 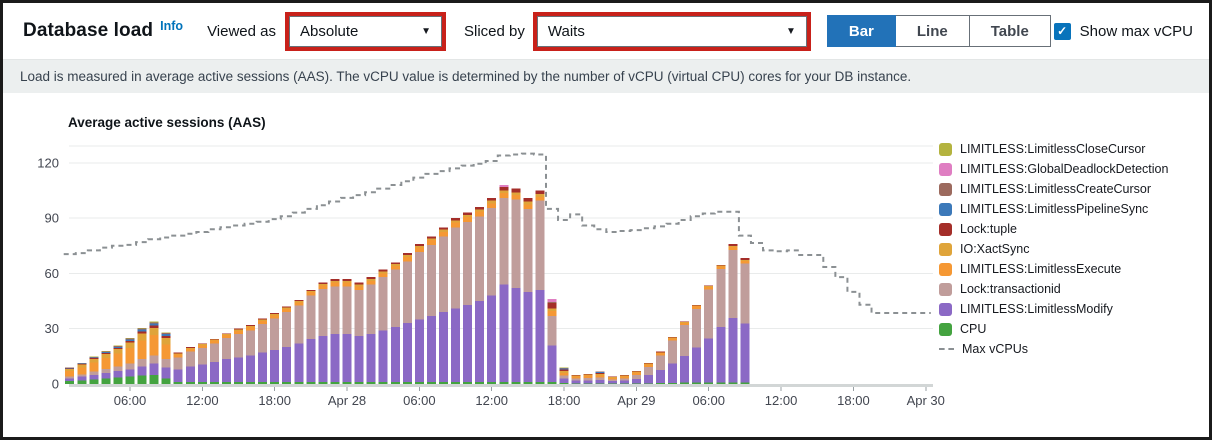 I want to click on show-max-vcpu-checkbox: ✓, so click(x=1062, y=31).